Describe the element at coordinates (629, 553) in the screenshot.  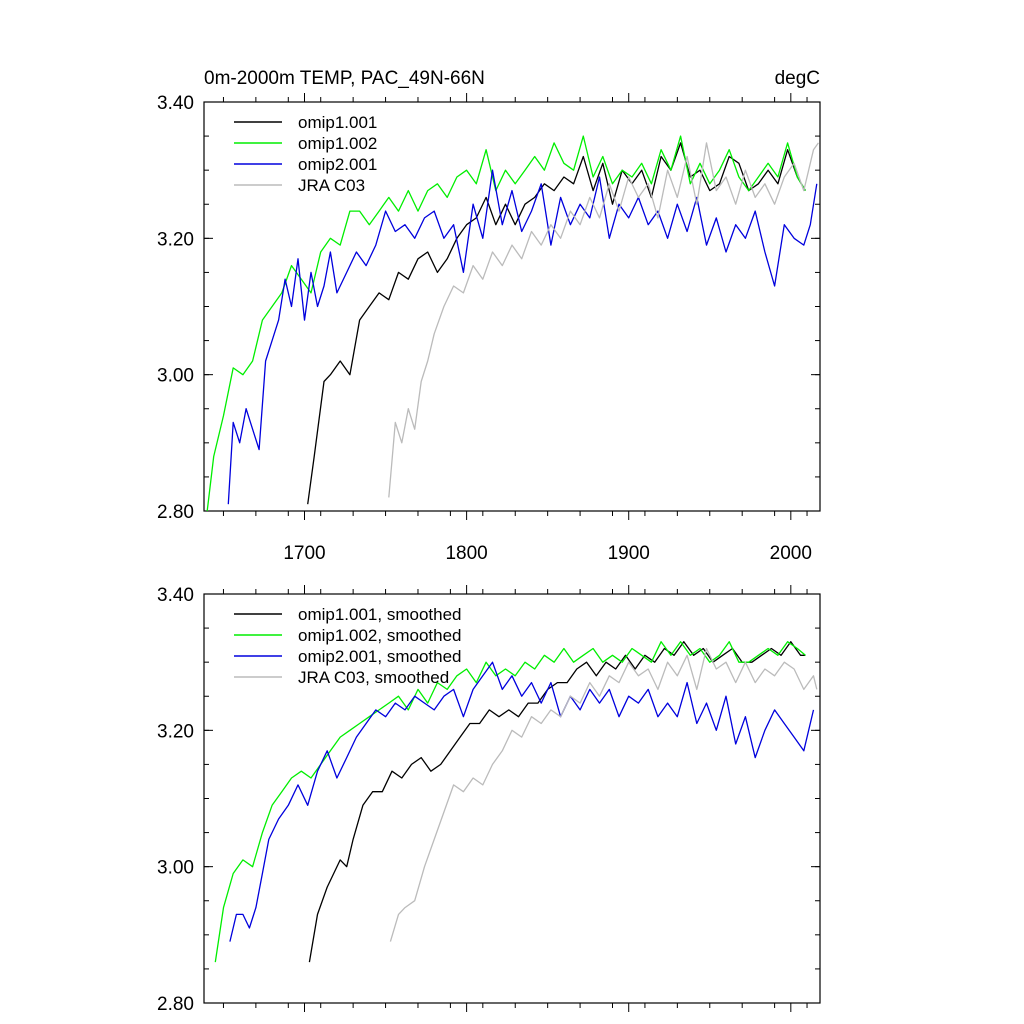
I see `x-tick-label: 1900` at that location.